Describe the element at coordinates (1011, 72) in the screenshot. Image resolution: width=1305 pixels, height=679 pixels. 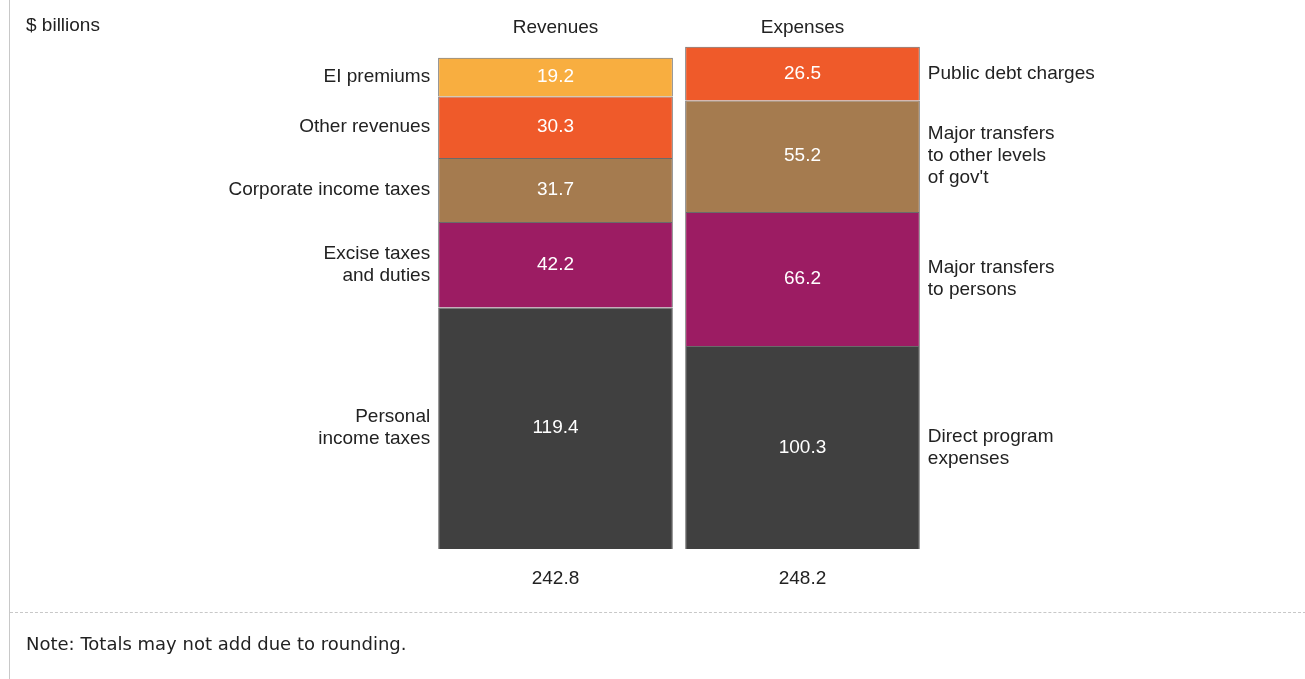
I see `series-label: Public debt charges` at that location.